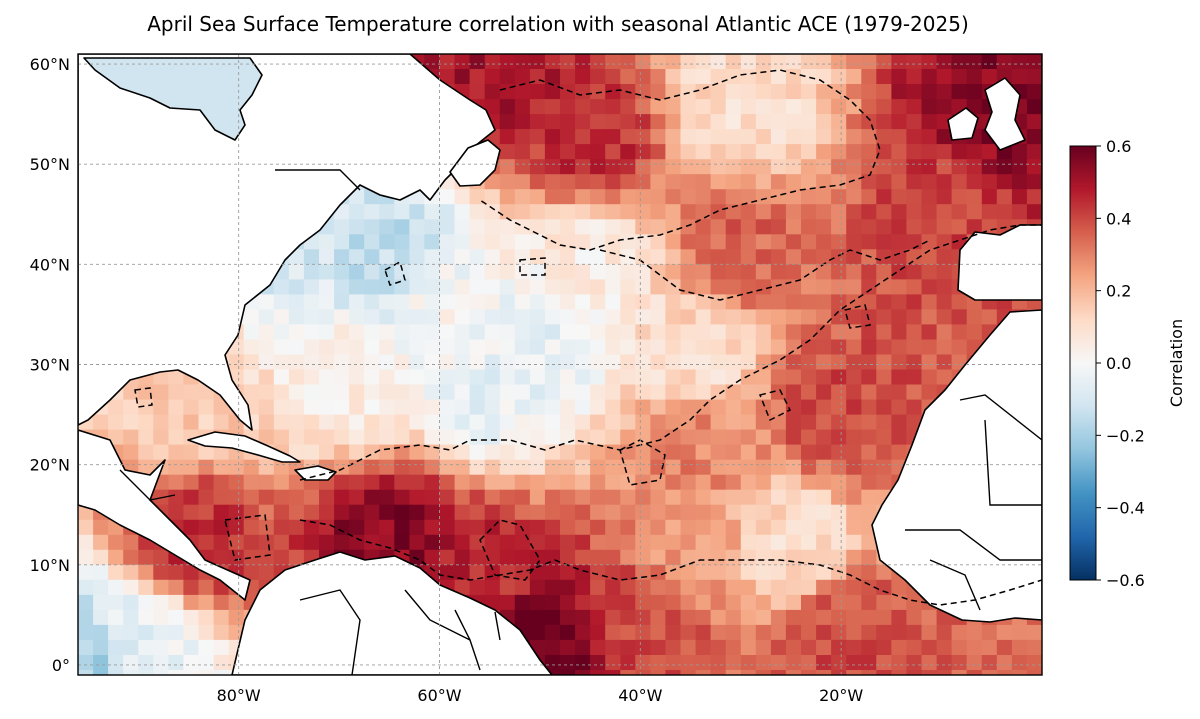 This screenshot has height=719, width=1200. What do you see at coordinates (956, 466) in the screenshot?
I see `land-africa` at bounding box center [956, 466].